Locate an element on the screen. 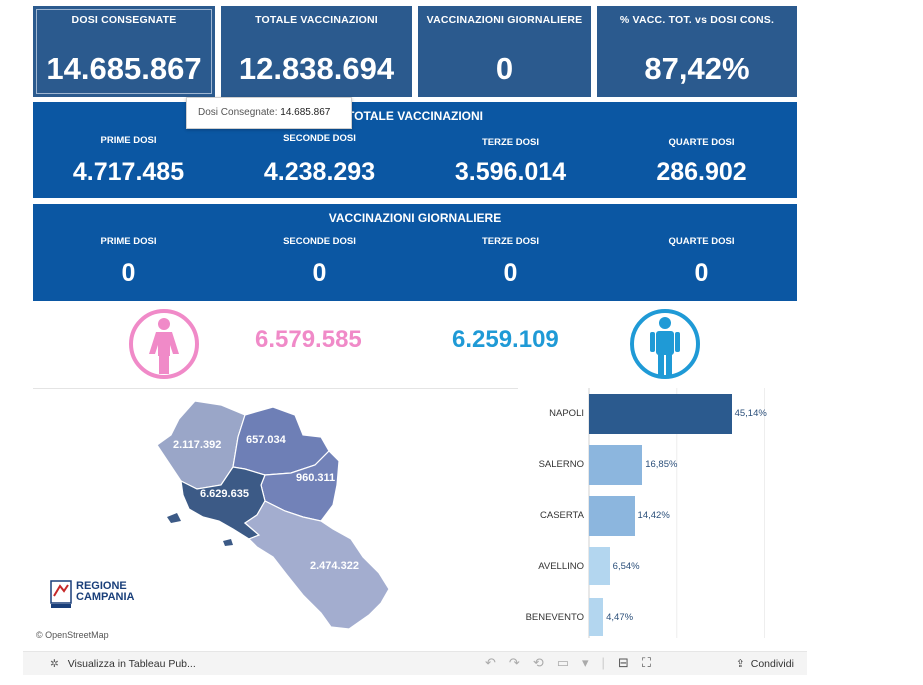  bar-category-label: CASERTA is located at coordinates (562, 515).